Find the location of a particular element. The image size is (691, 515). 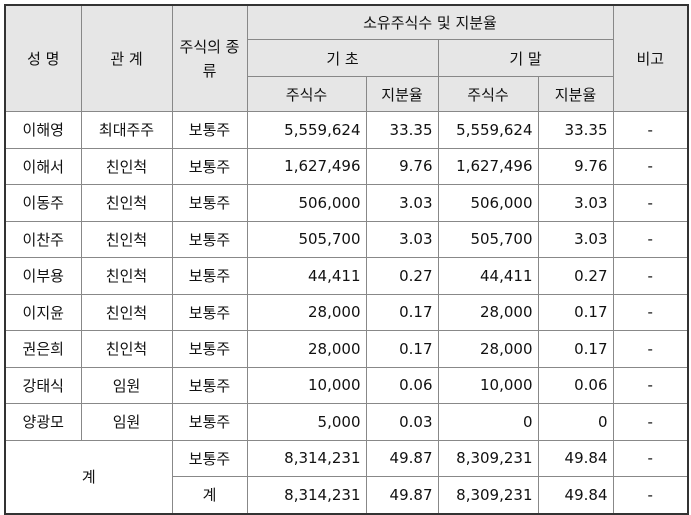

table-row: 이해영 최대주주 보통주 5,559,624 33.35 5,559,624 33.35- is located at coordinates (346, 130).